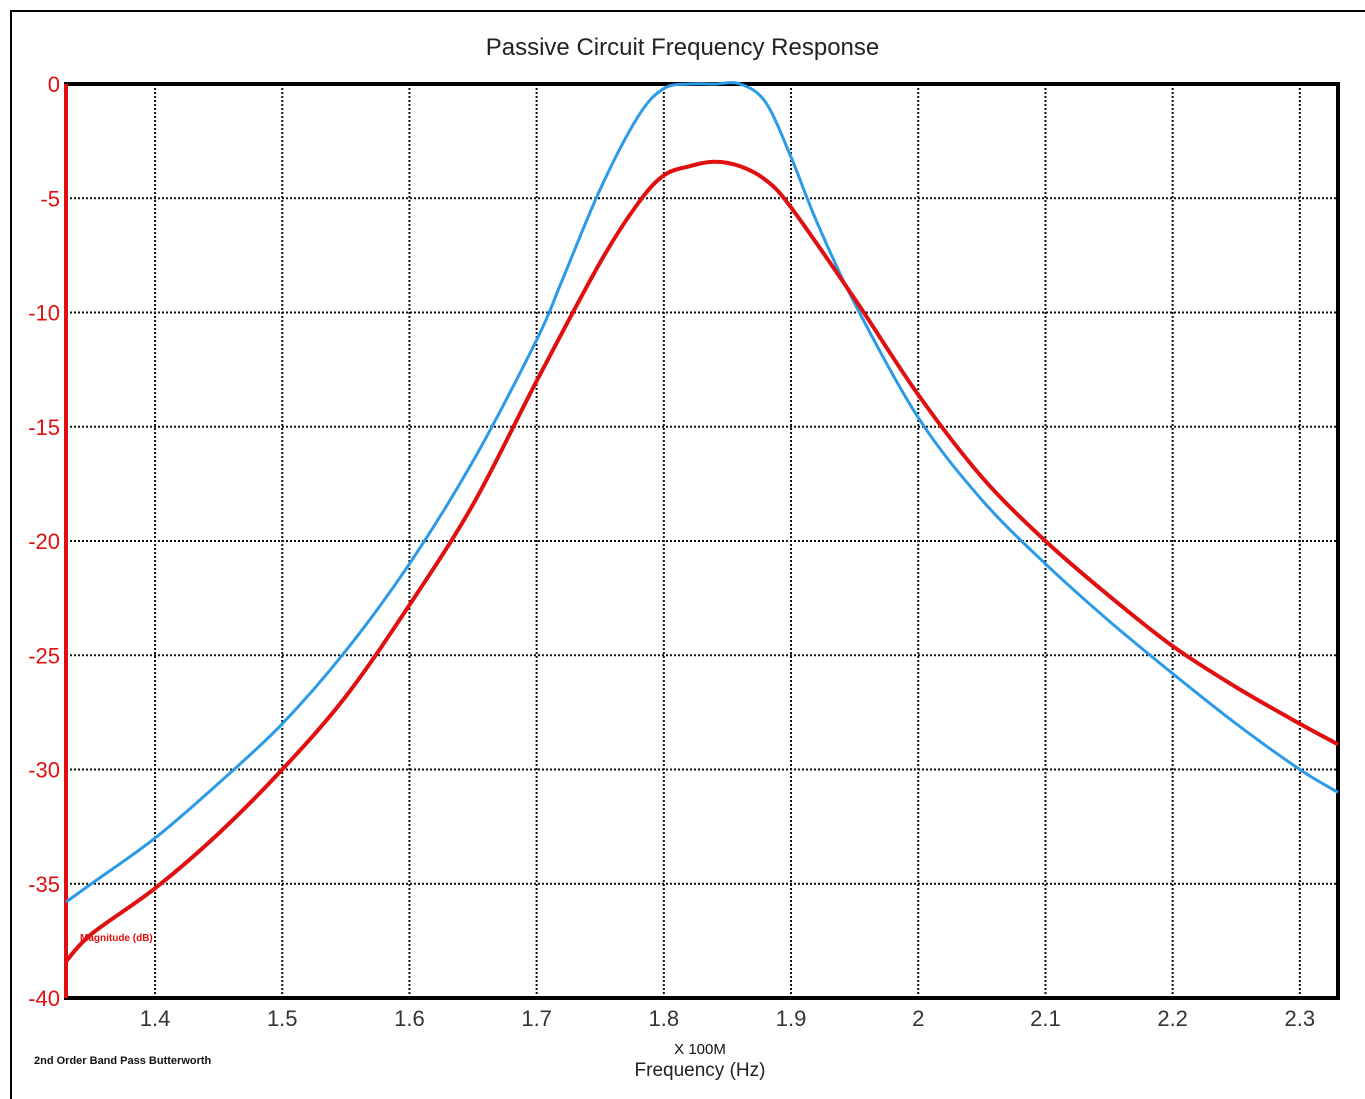 This screenshot has height=1099, width=1365. I want to click on y-tick-label: -35, so click(44, 884).